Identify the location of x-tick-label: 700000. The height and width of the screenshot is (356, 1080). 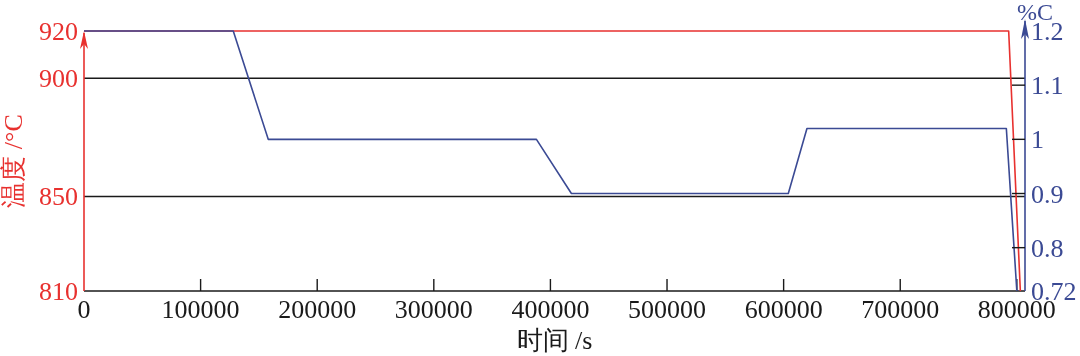
(900, 309).